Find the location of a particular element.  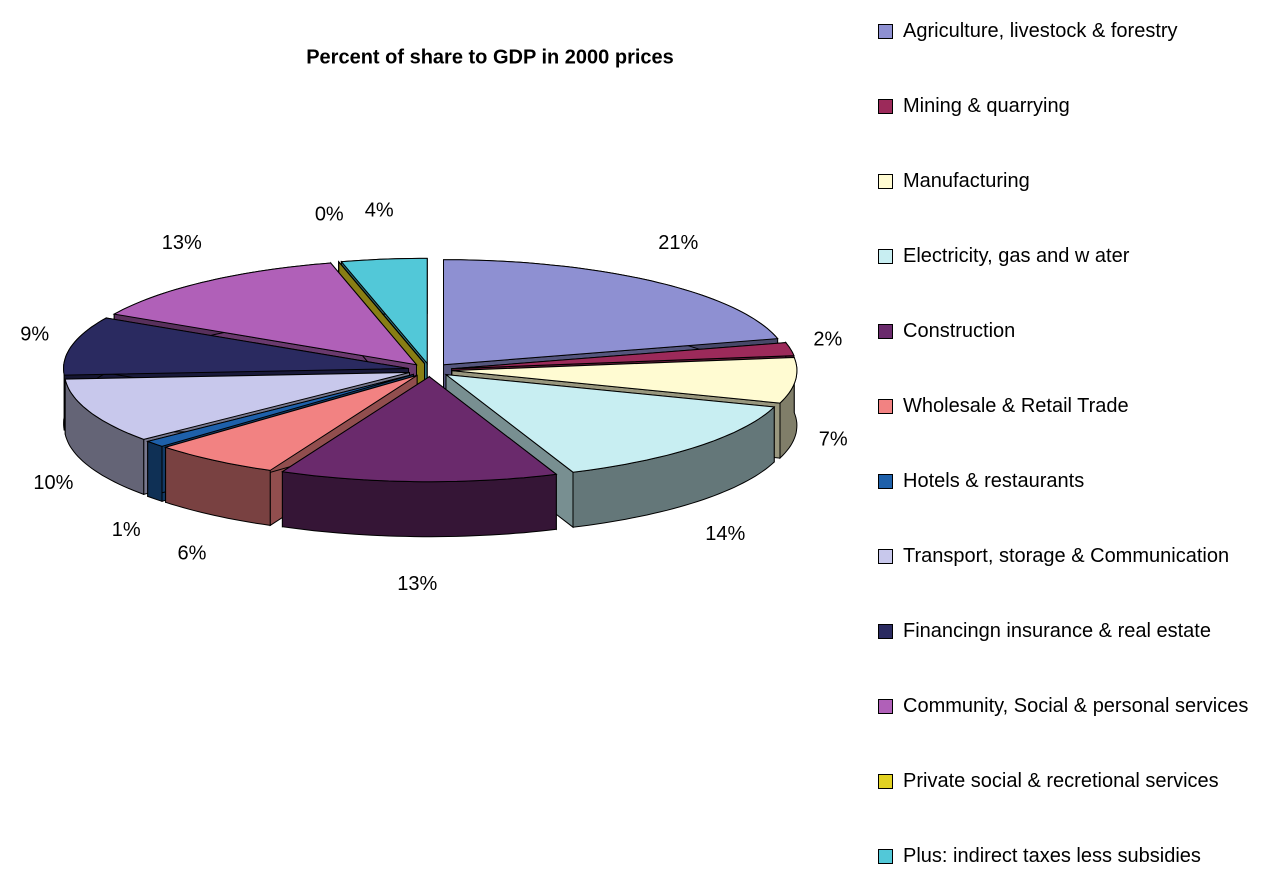

legend-label: Agriculture, livestock & forestry is located at coordinates (1040, 31).